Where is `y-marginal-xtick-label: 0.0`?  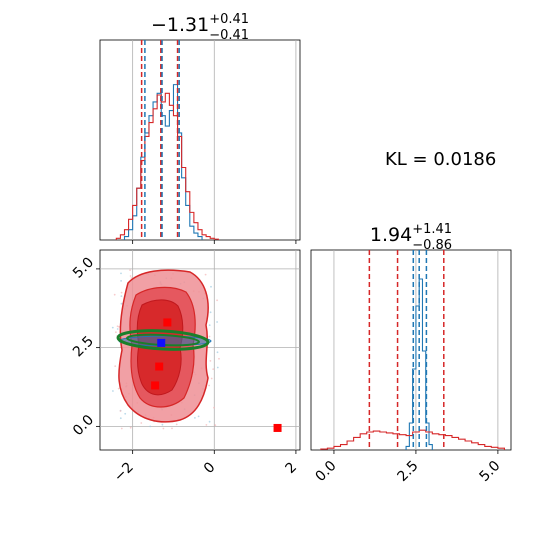 y-marginal-xtick-label: 0.0 is located at coordinates (326, 471).